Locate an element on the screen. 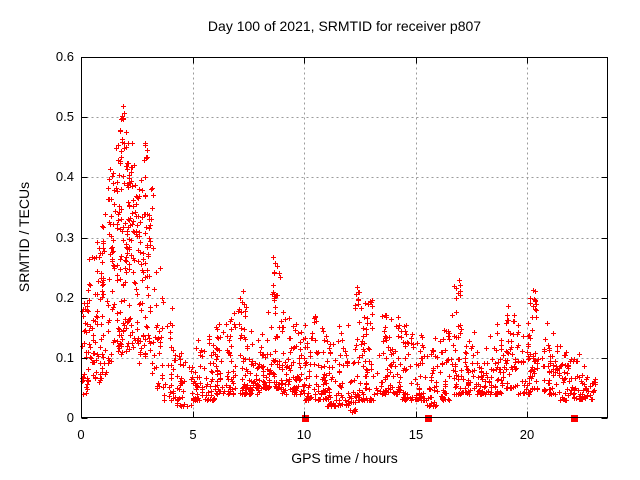 The width and height of the screenshot is (640, 480). y-tick-label: 0.6 is located at coordinates (64, 56).